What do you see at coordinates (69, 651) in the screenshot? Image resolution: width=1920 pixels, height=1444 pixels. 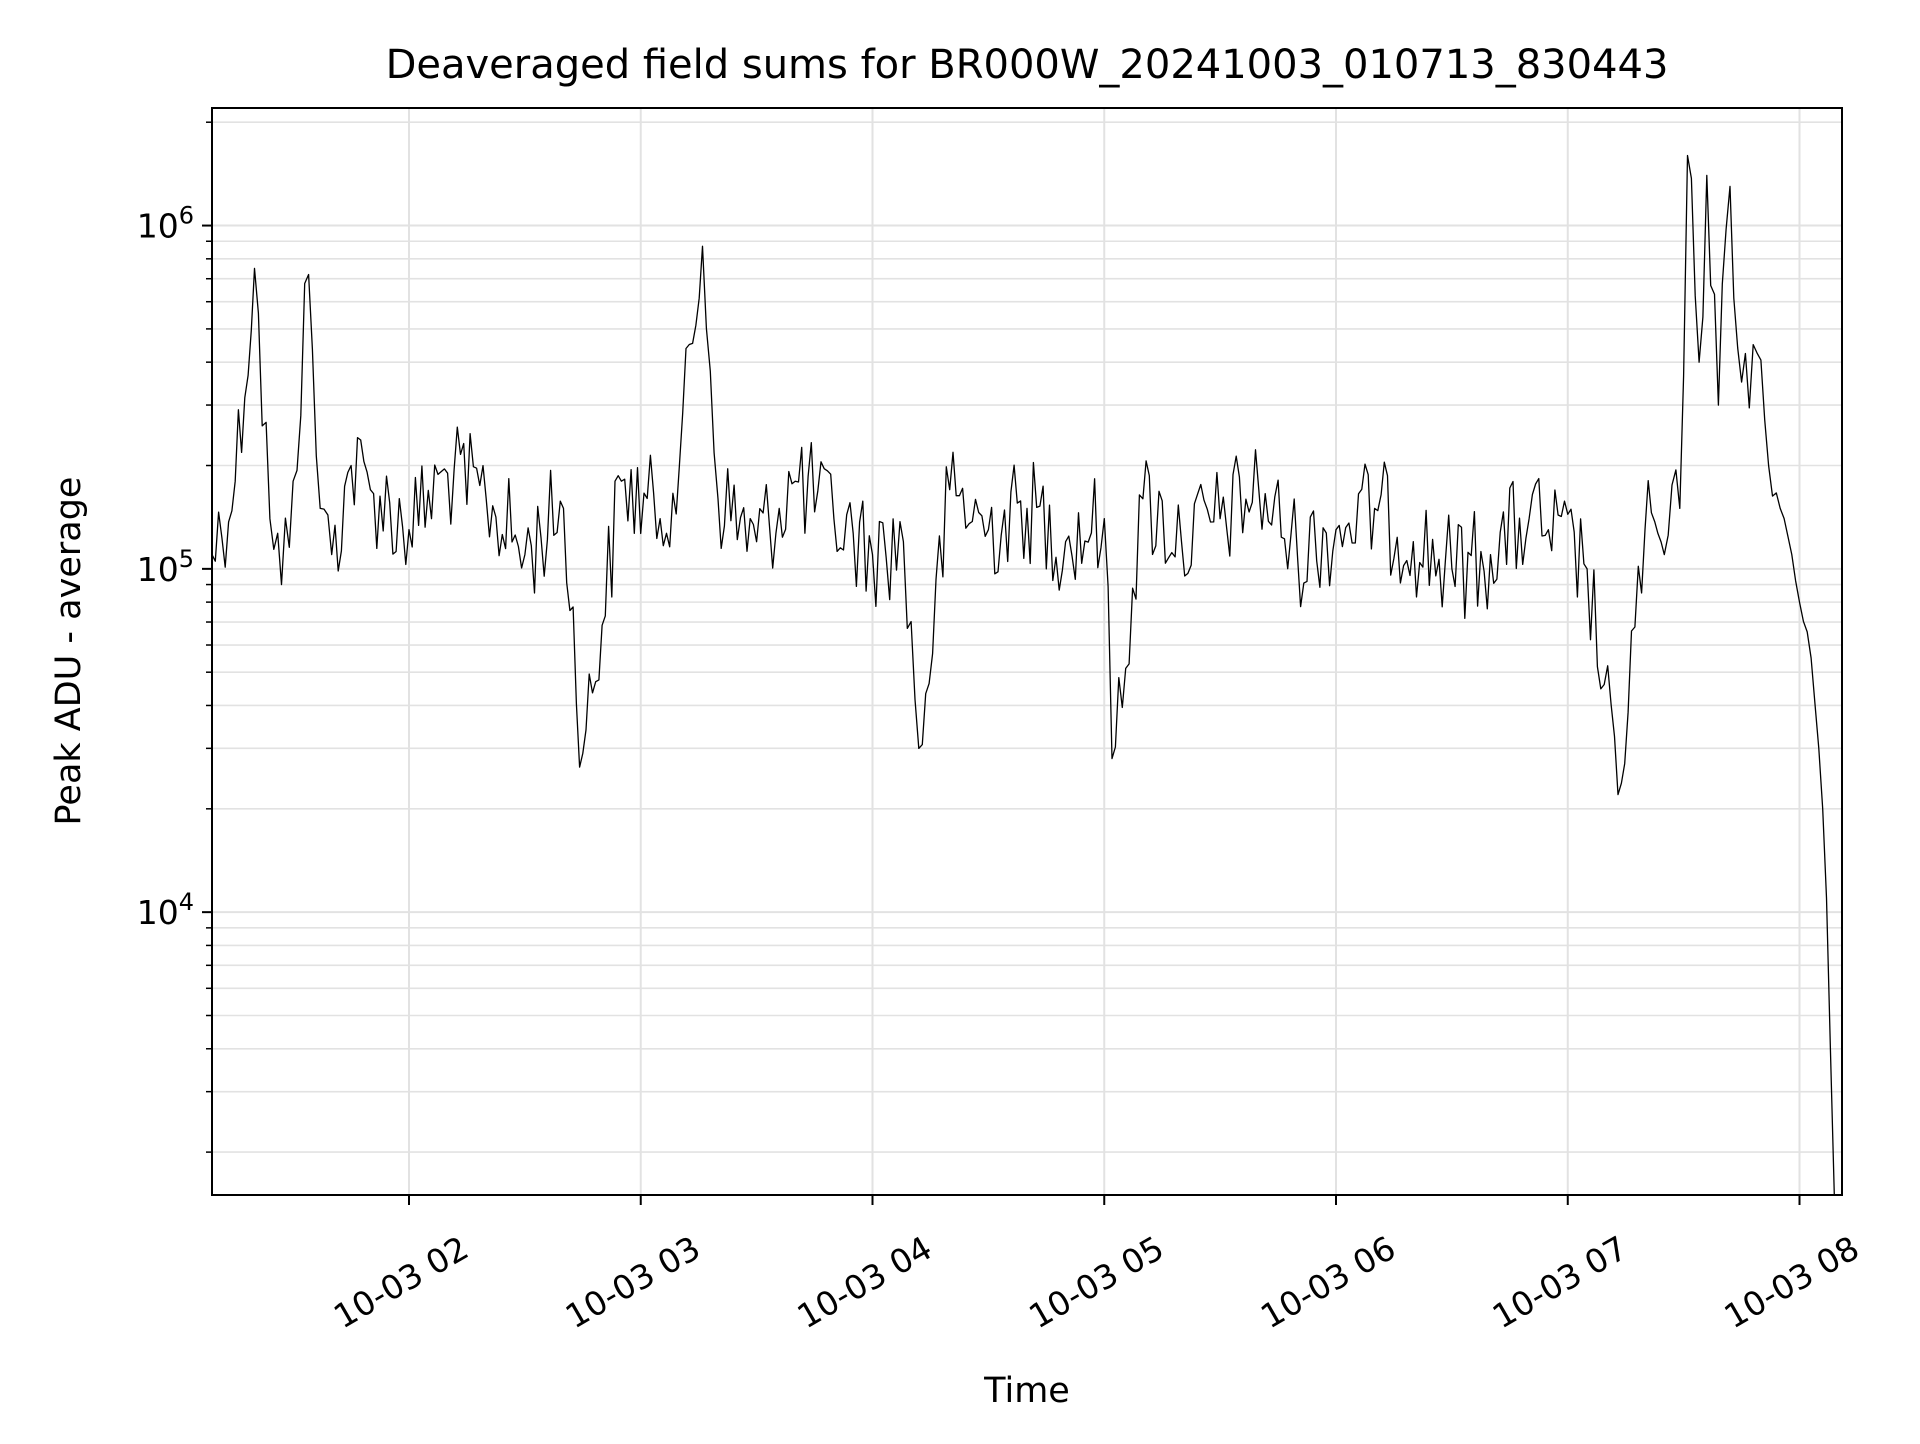 I see `y-axis-label: Peak ADU - average` at bounding box center [69, 651].